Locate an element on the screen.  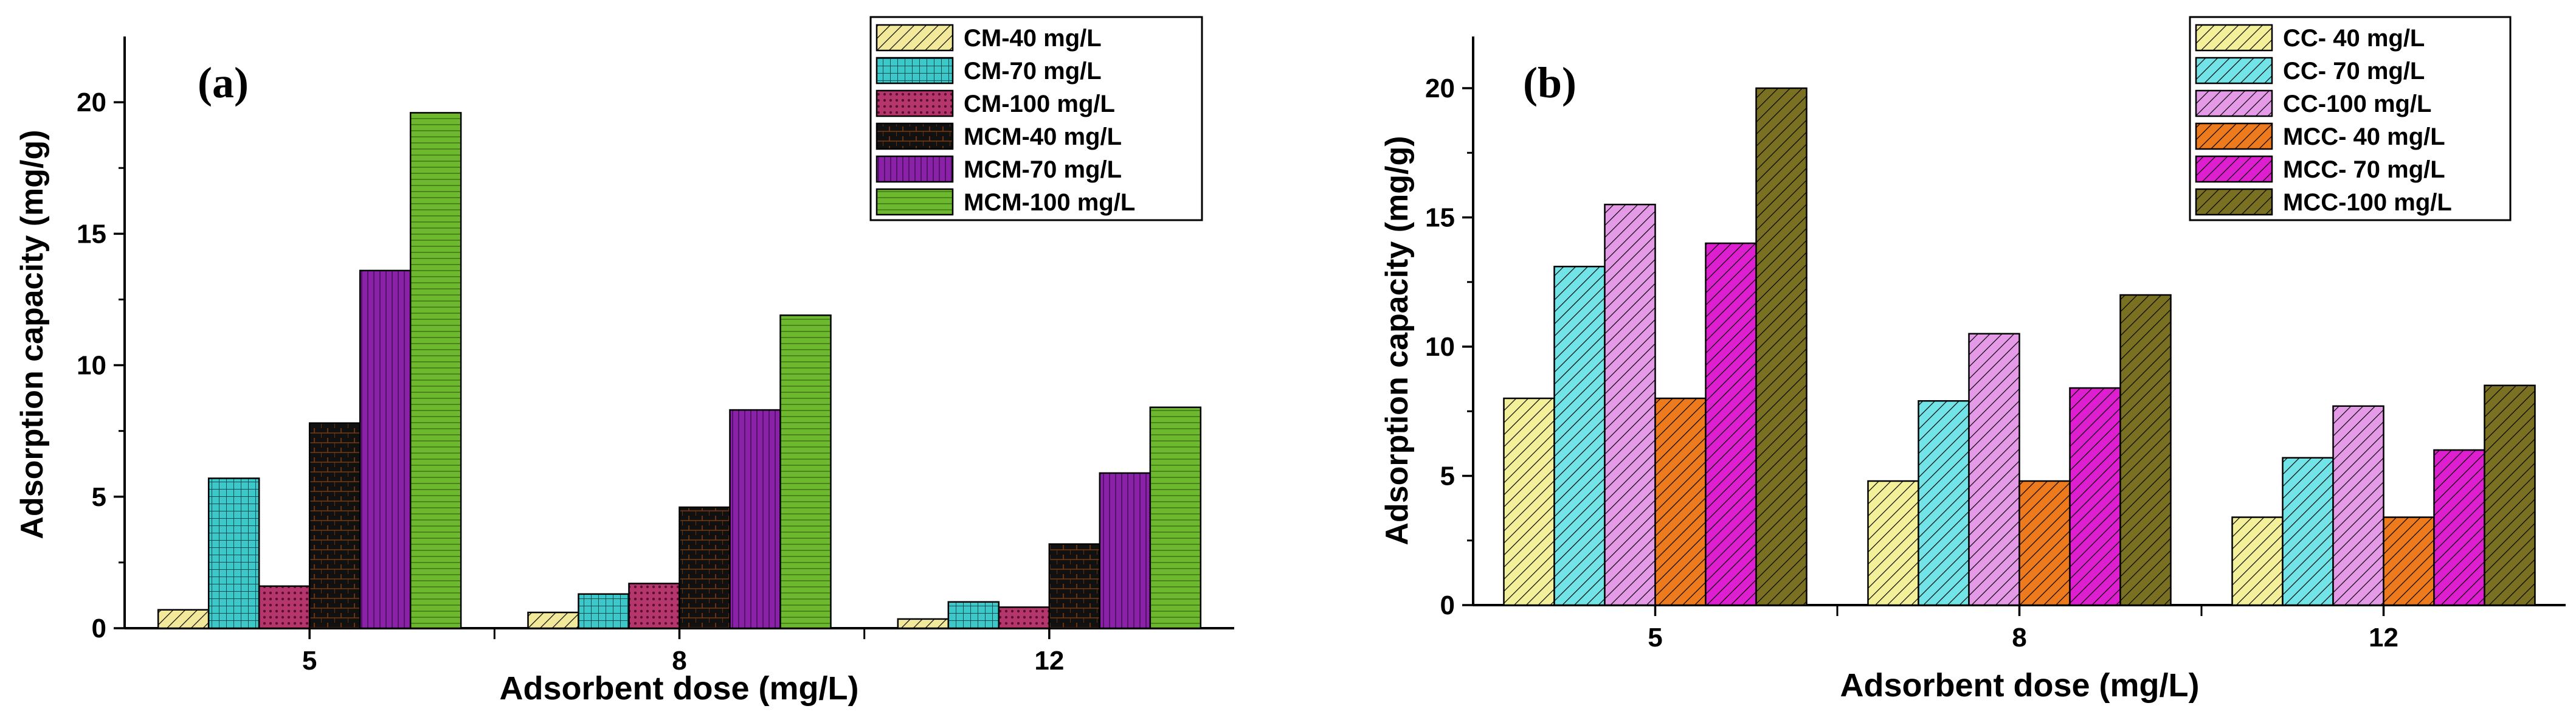
panel-label-b: (b) is located at coordinates (1549, 82).